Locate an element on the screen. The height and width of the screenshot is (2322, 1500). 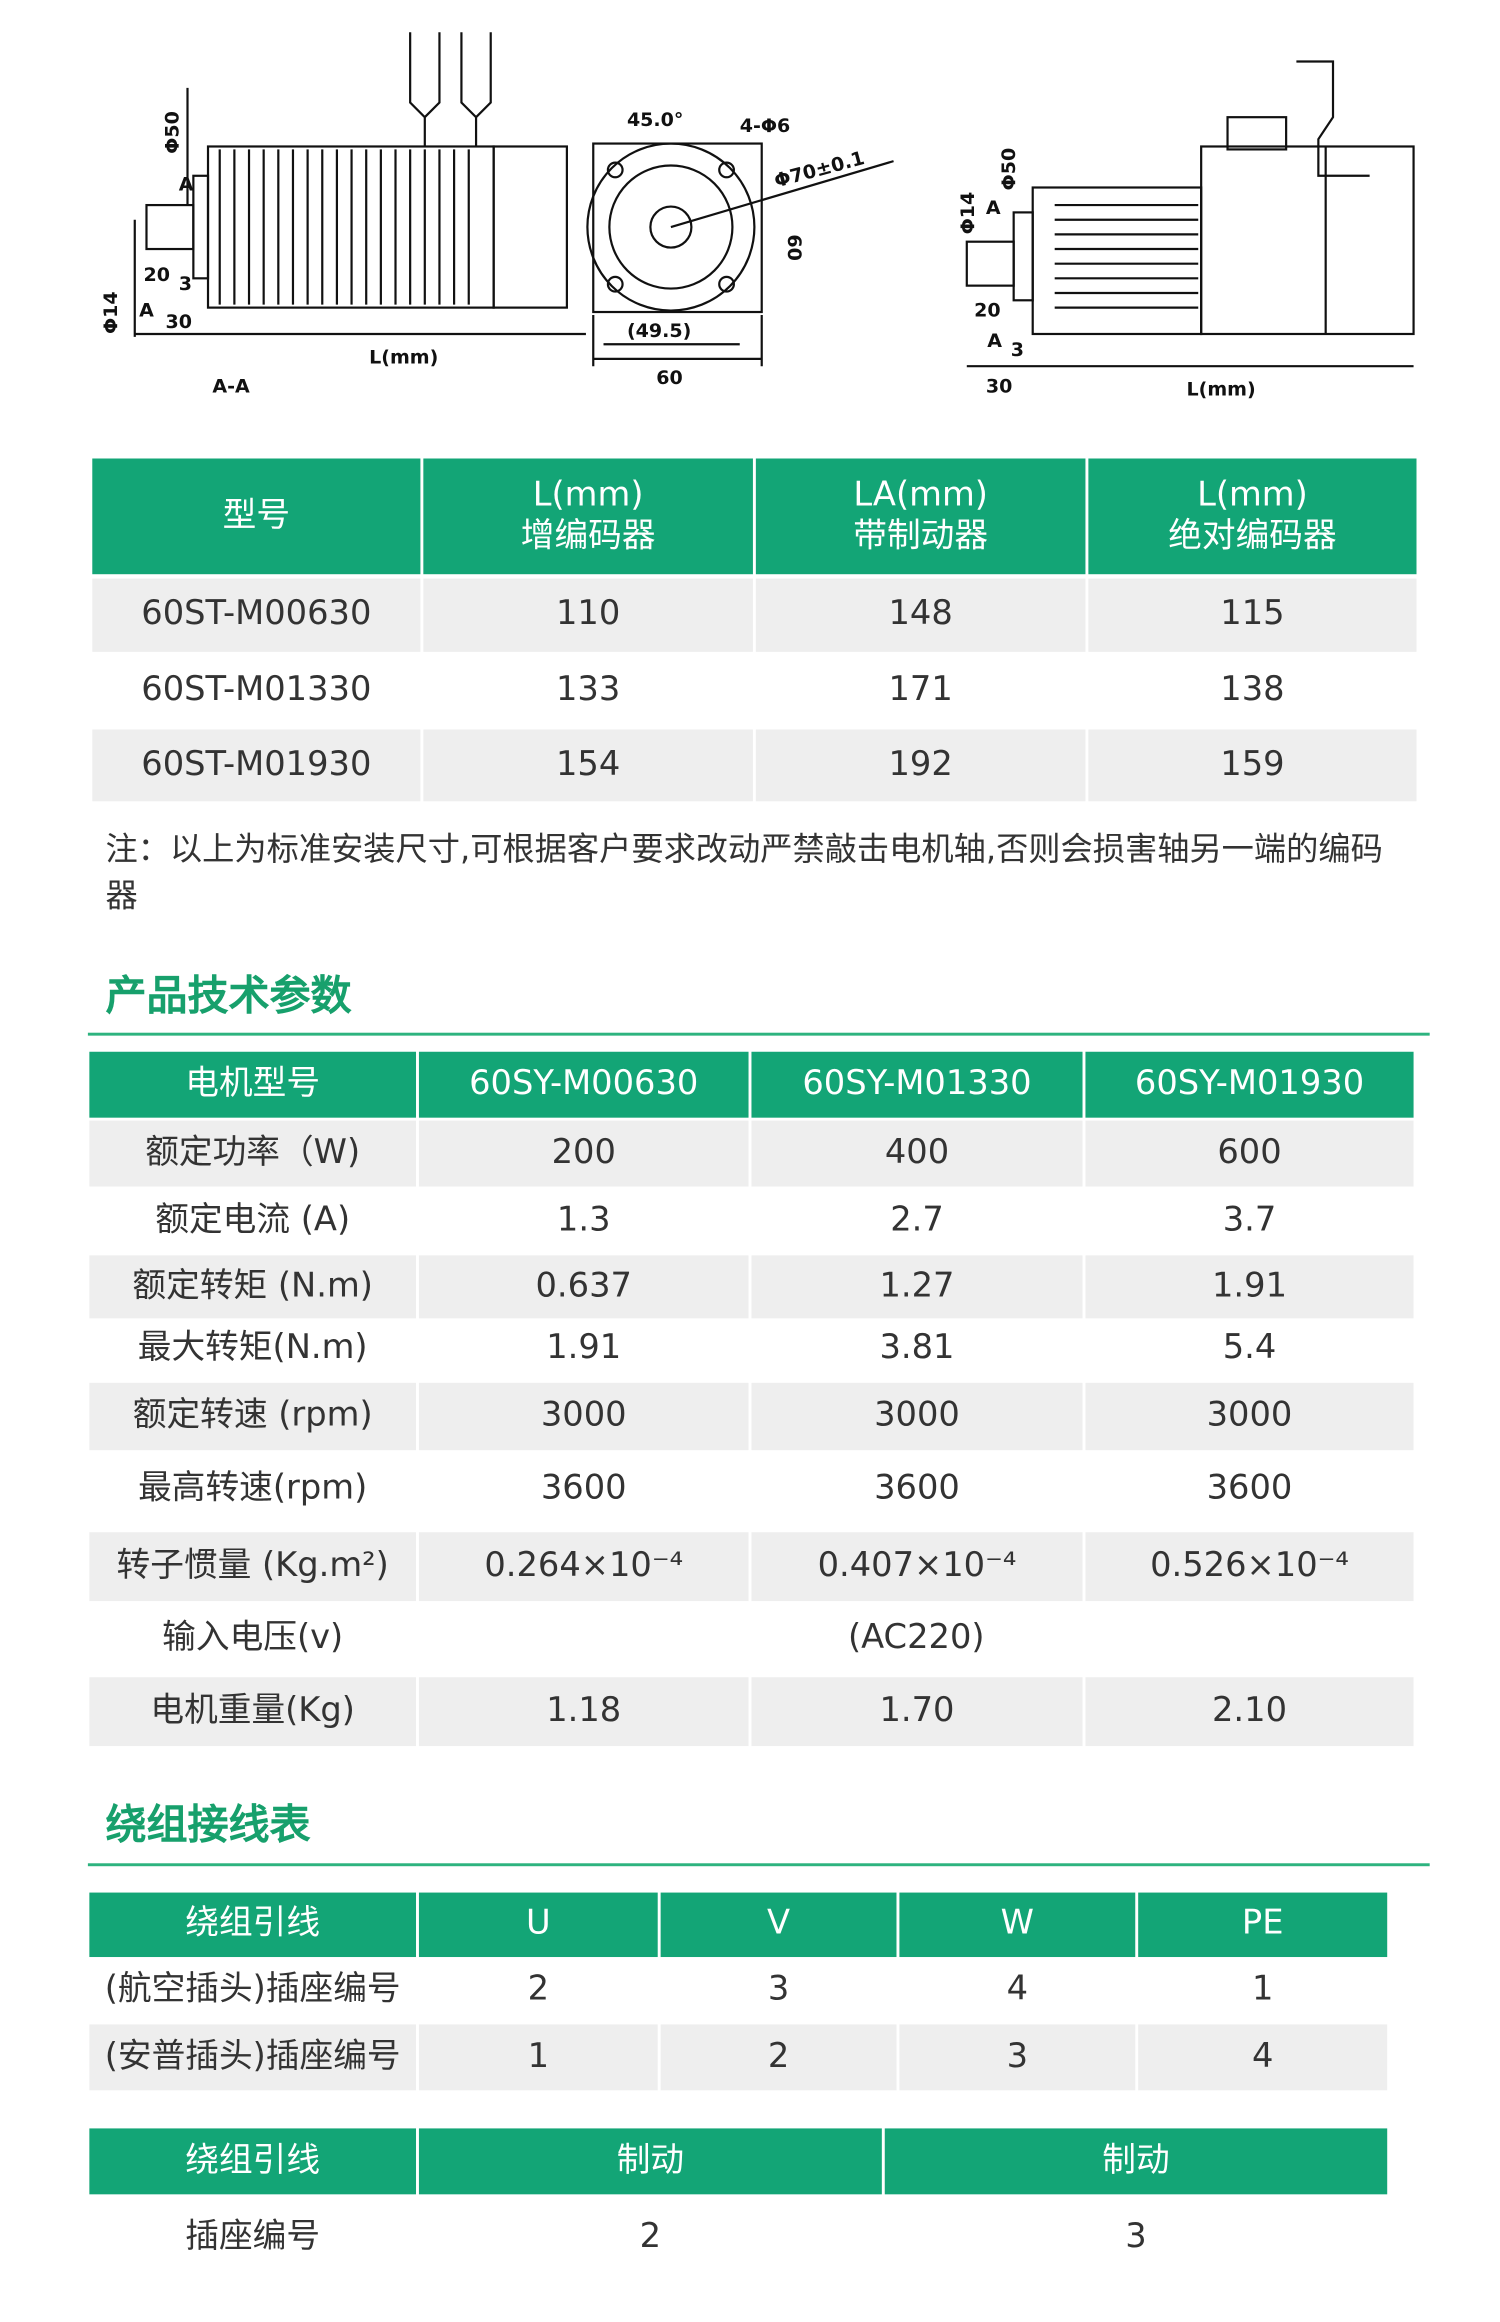
table-cell: (航空插头)插座编号 is located at coordinates (252, 1989).